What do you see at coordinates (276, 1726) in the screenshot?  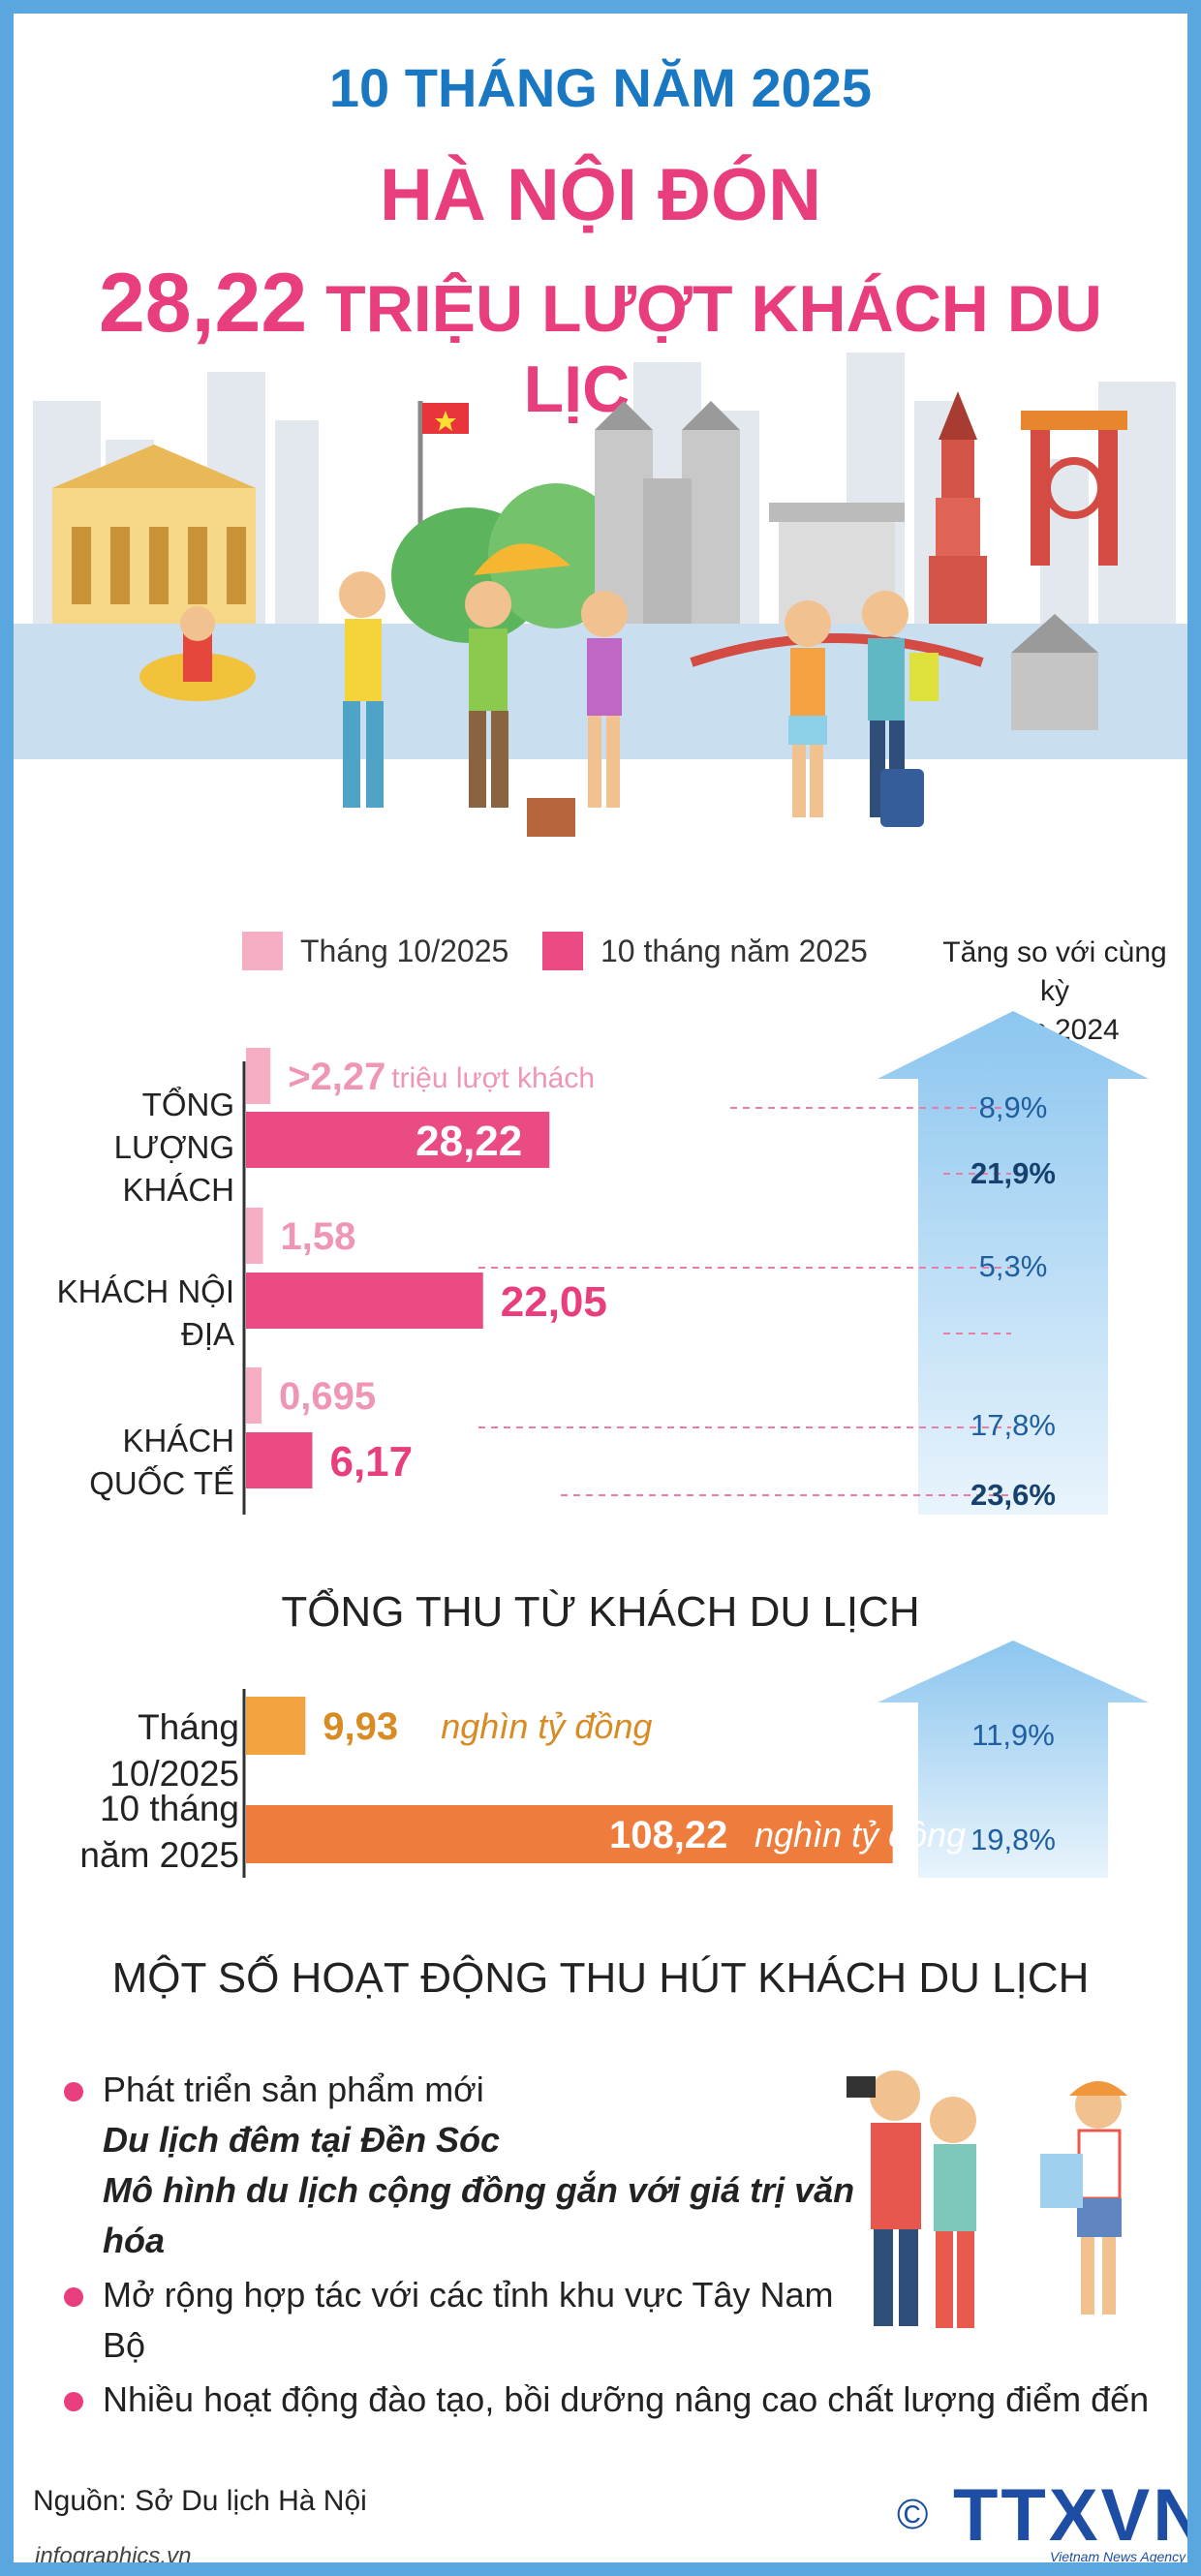 I see `revenue-bar-month` at bounding box center [276, 1726].